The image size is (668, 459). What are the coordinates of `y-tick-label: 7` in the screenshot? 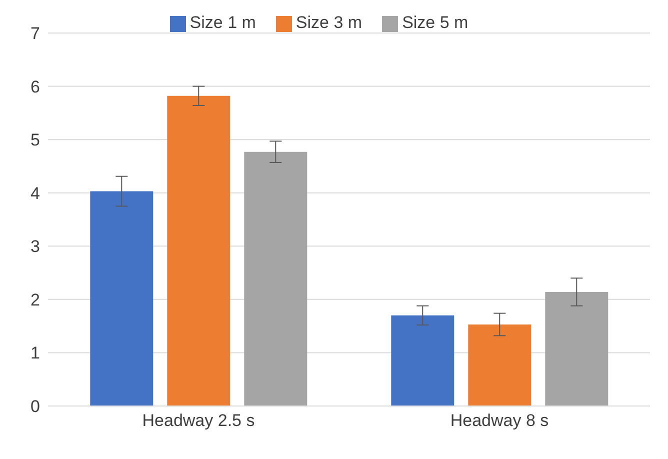 It's located at (35, 34).